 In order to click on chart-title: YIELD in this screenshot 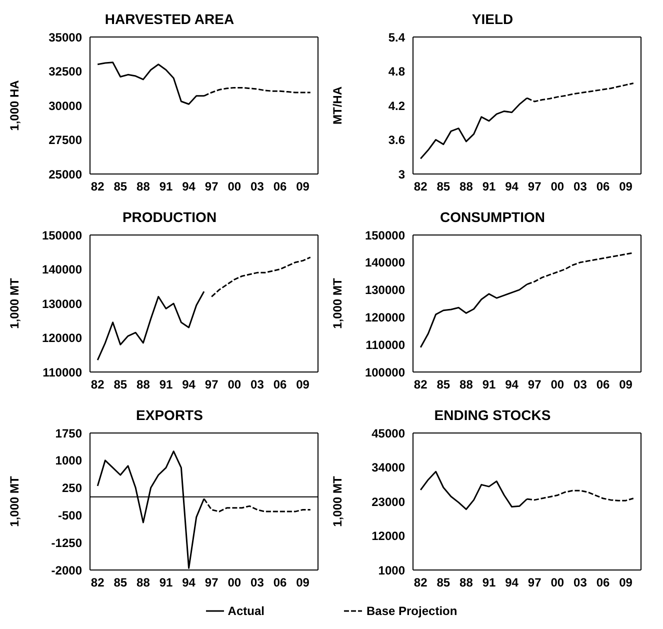, I will do `click(492, 19)`.